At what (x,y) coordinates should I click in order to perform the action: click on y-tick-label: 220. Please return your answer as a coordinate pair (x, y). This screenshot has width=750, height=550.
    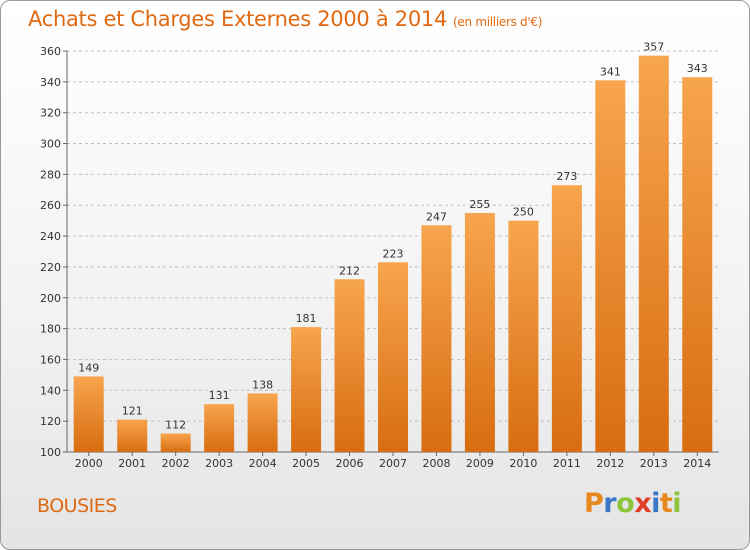
    Looking at the image, I should click on (50, 267).